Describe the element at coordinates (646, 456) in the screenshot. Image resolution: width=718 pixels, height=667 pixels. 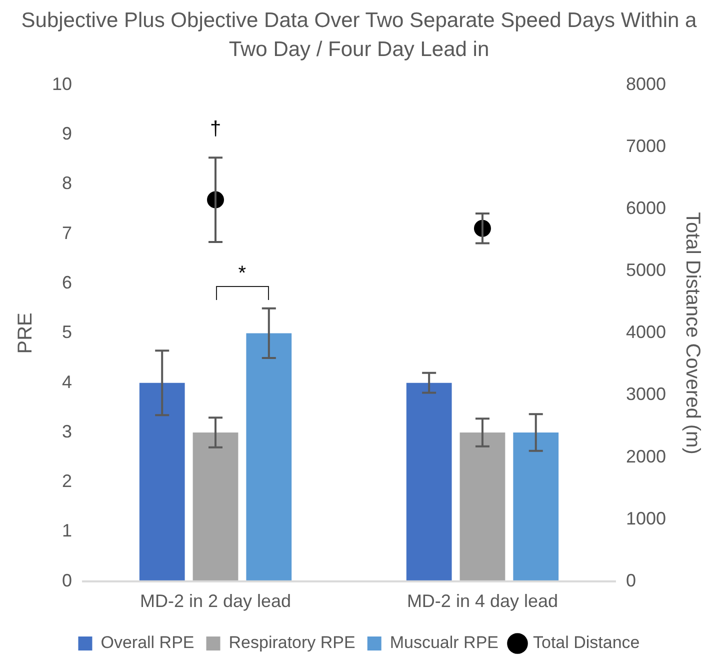
I see `y2-tick-label: 2000` at that location.